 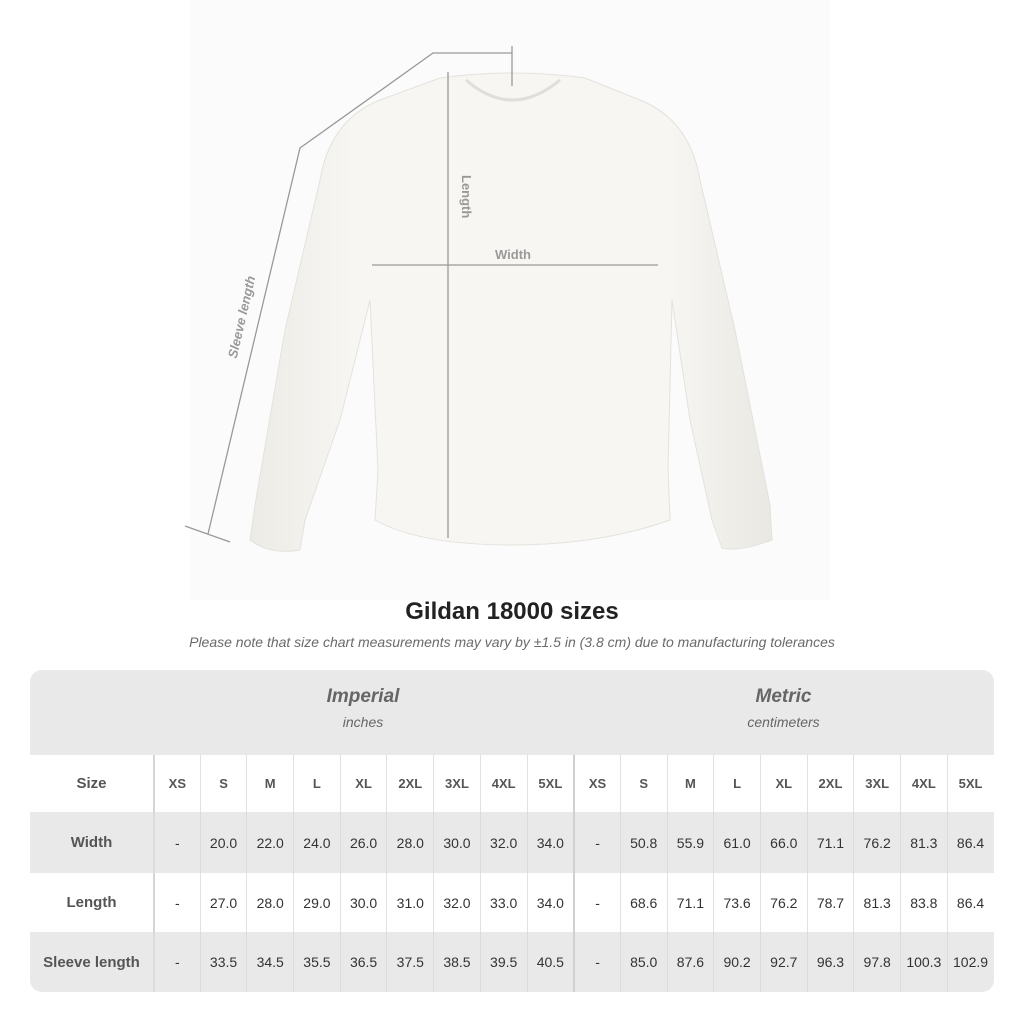 I want to click on table-cell: 37.5, so click(x=409, y=962).